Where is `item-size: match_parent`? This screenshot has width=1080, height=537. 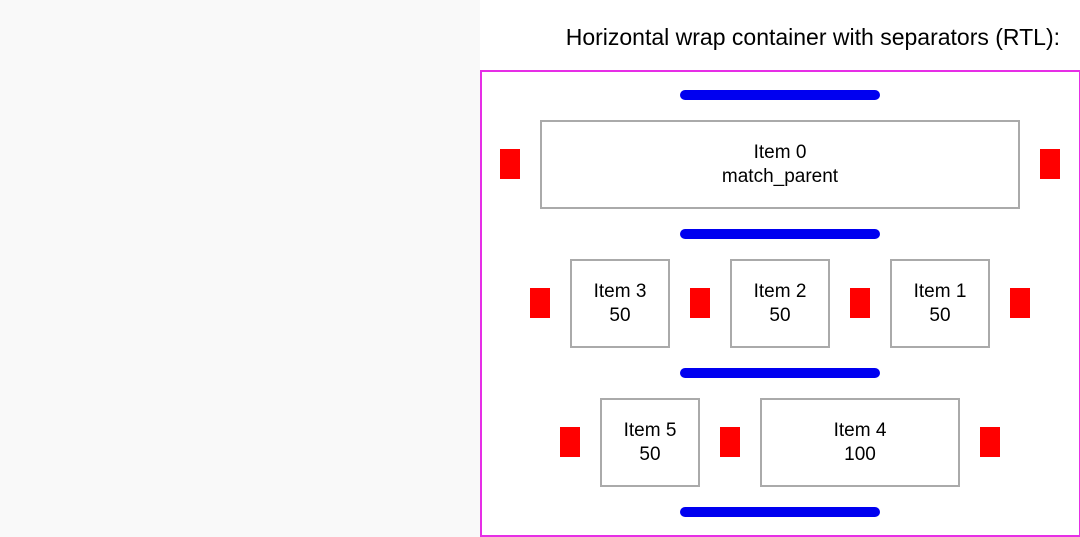 item-size: match_parent is located at coordinates (780, 176).